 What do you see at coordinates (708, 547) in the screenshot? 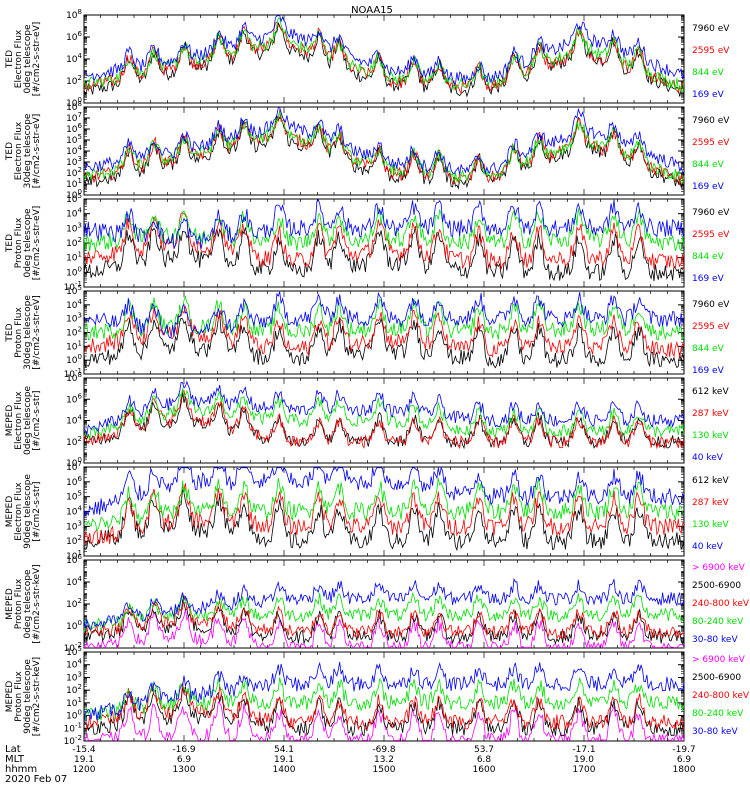
I see `legend-entry: 40 keV` at bounding box center [708, 547].